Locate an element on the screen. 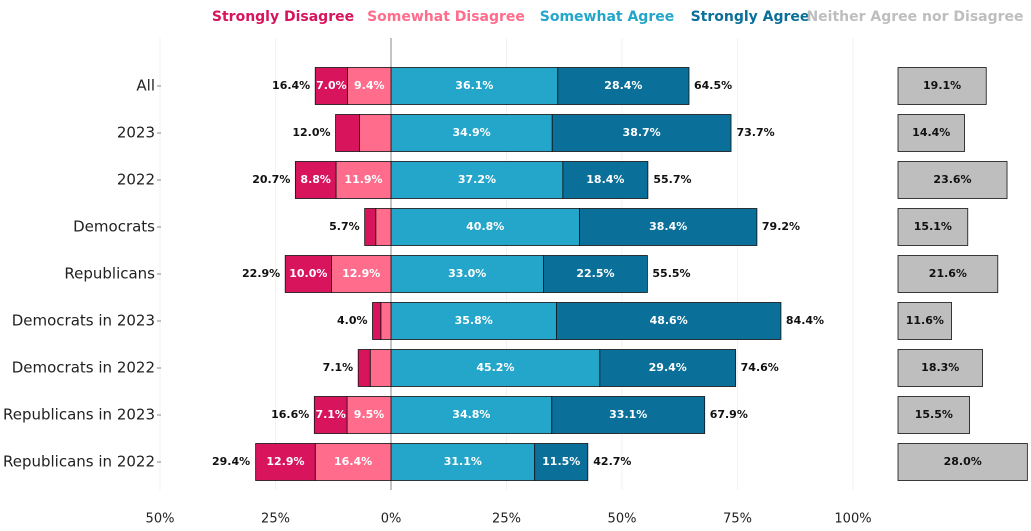 The width and height of the screenshot is (1031, 531). segment-label: 33.1% is located at coordinates (628, 414).